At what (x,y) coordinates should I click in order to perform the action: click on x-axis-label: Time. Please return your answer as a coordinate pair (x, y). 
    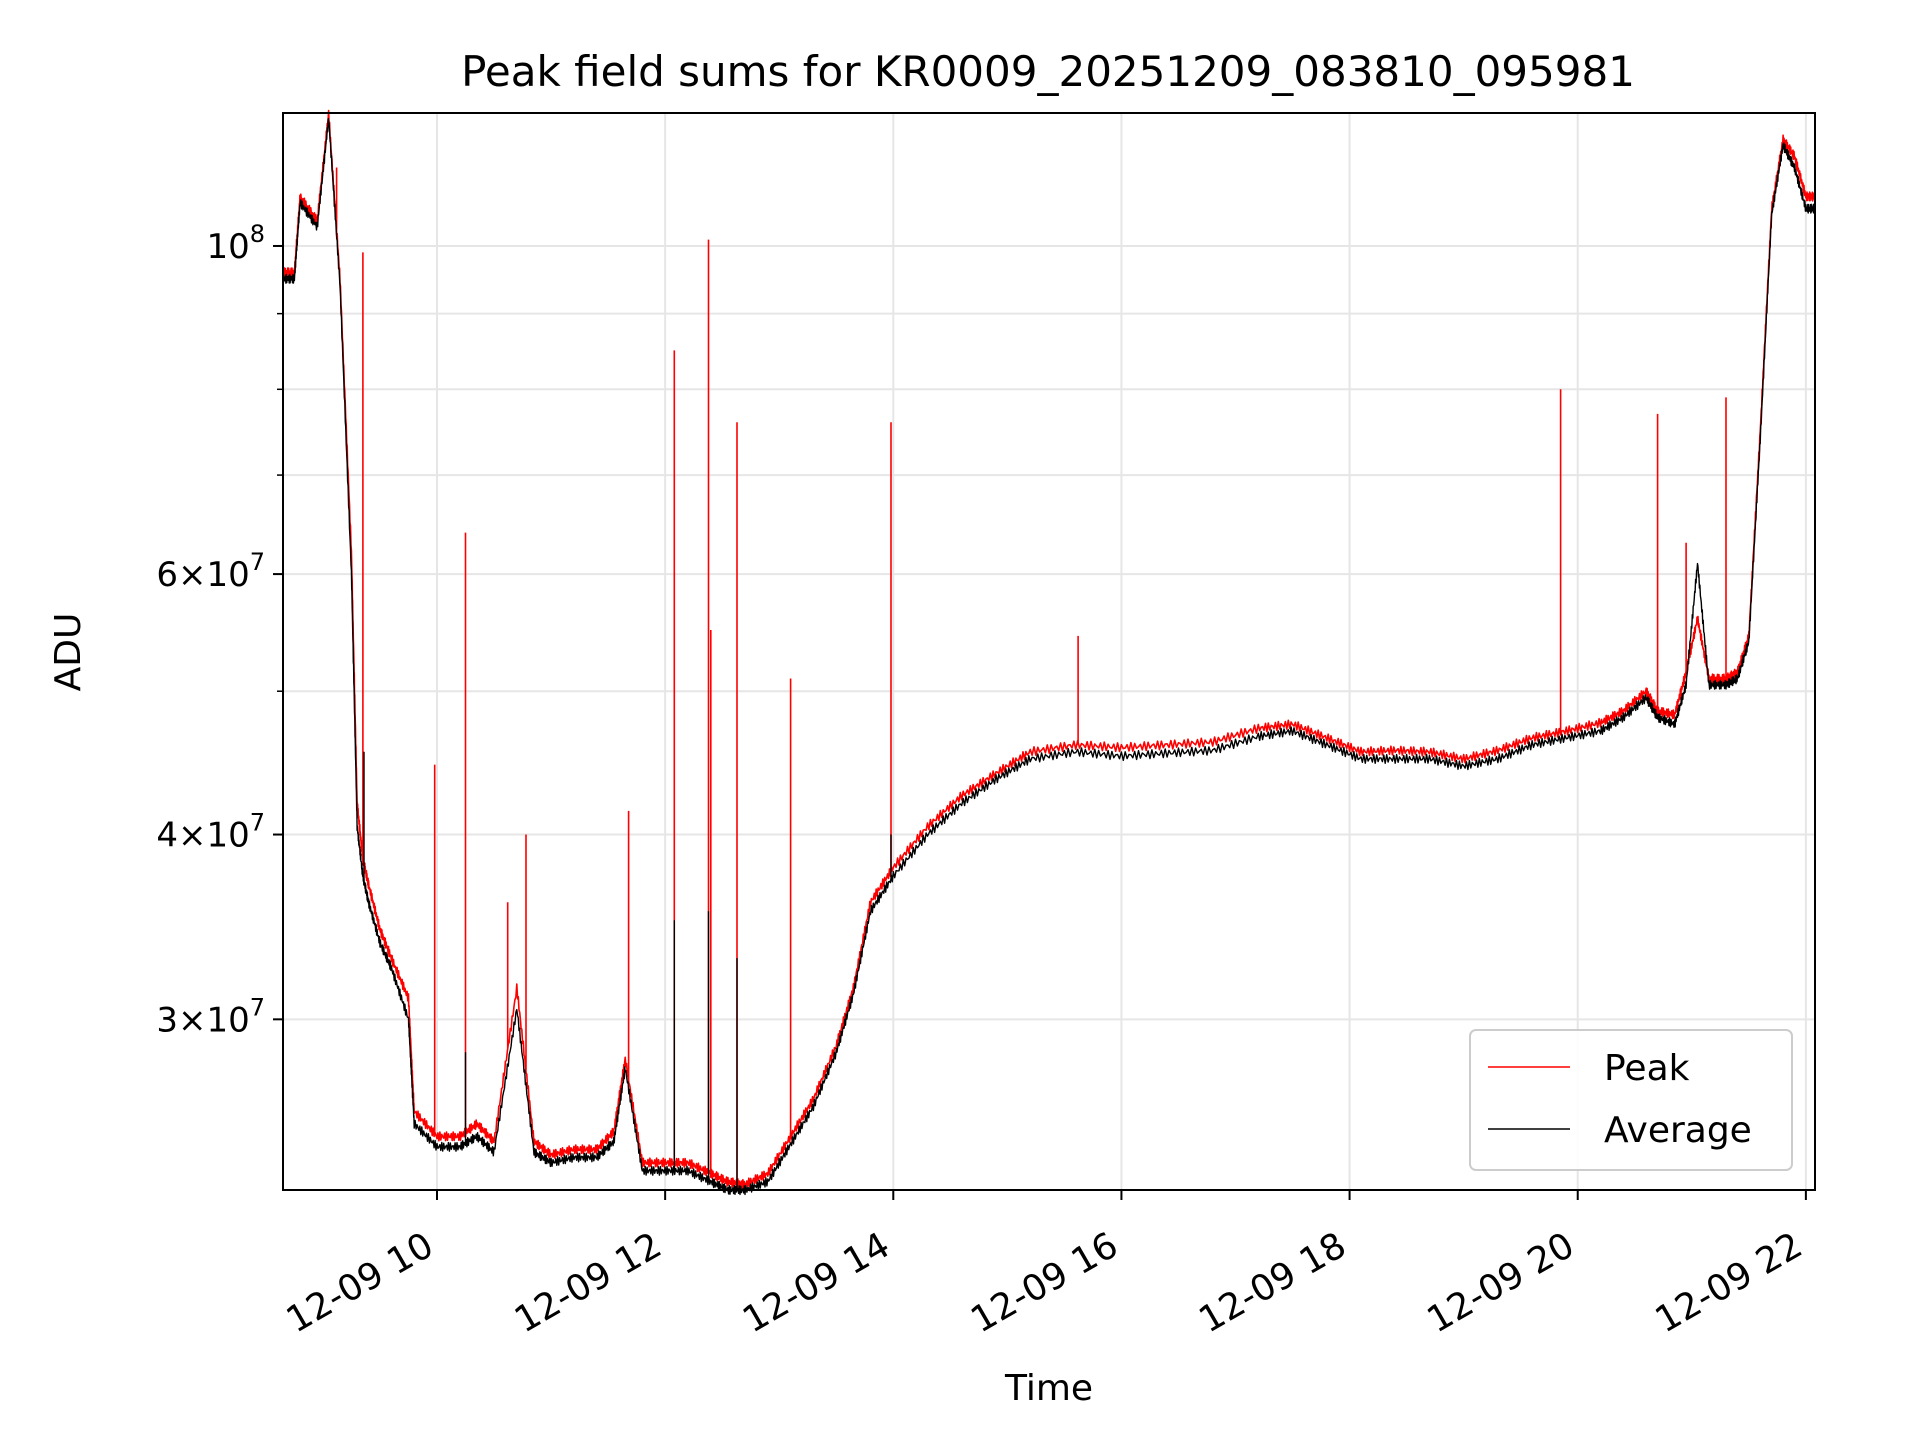
    Looking at the image, I should click on (1048, 1388).